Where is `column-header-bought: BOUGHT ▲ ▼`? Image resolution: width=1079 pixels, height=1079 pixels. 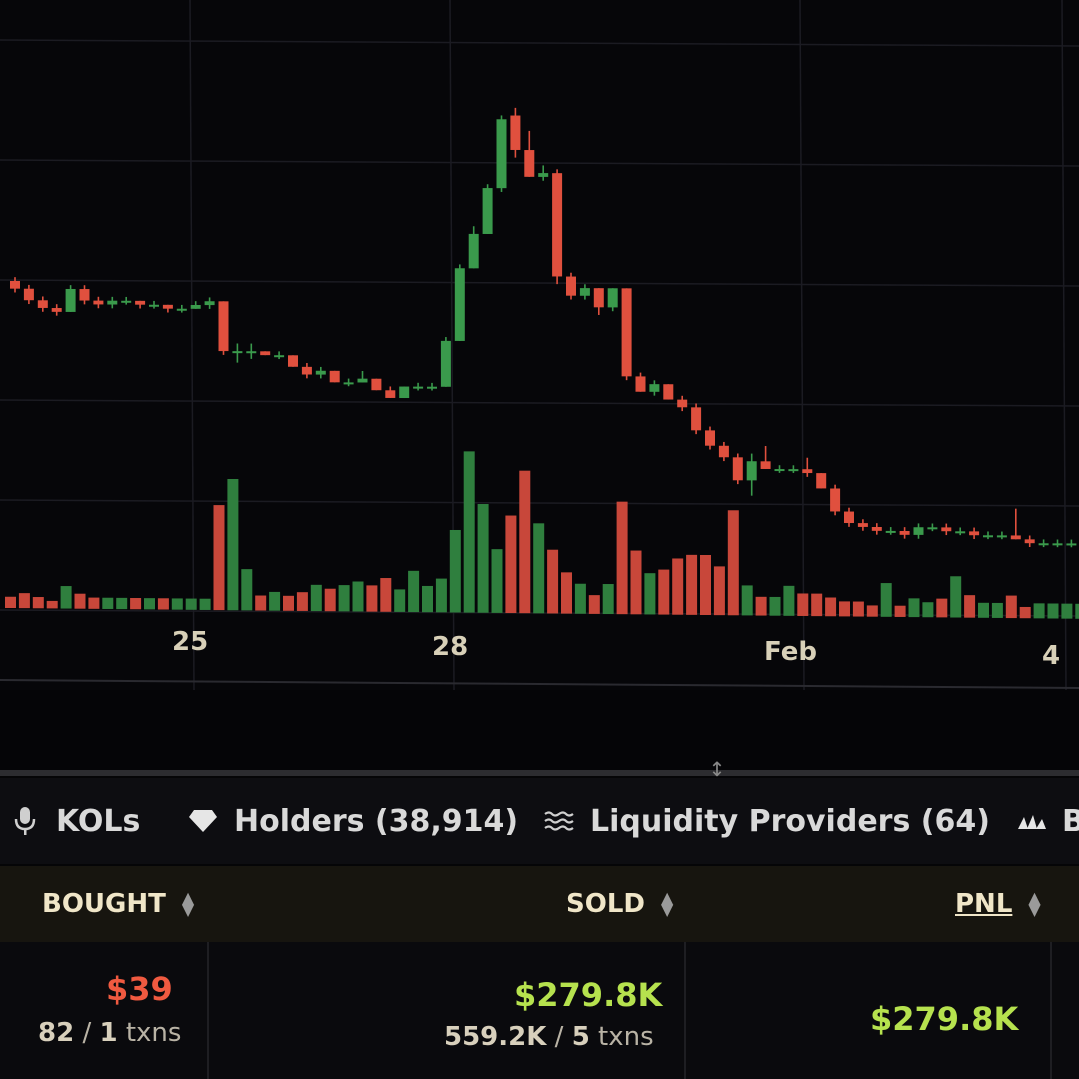
column-header-bought: BOUGHT ▲ ▼ is located at coordinates (118, 904).